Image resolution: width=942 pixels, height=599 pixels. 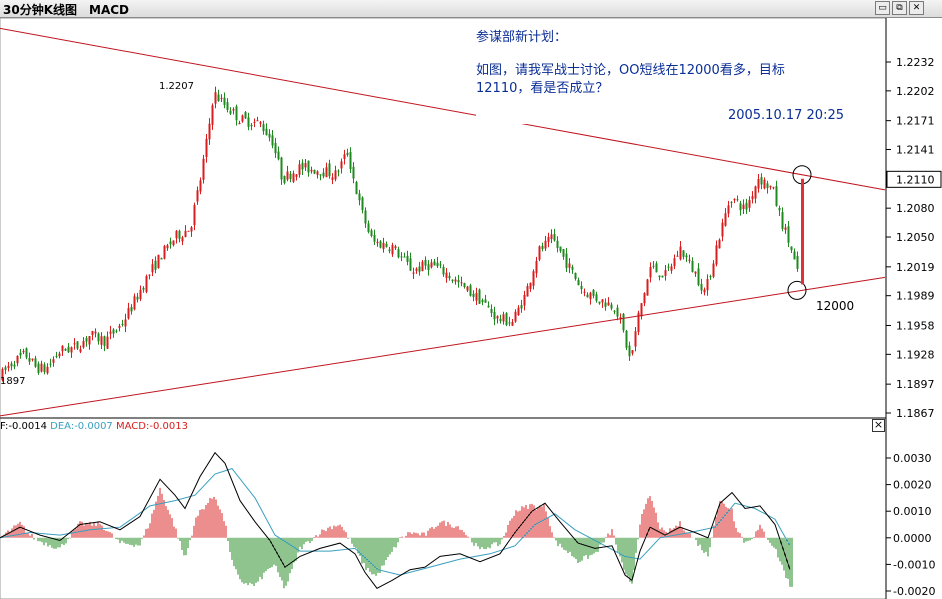 I want to click on current-price-box, so click(x=914, y=179).